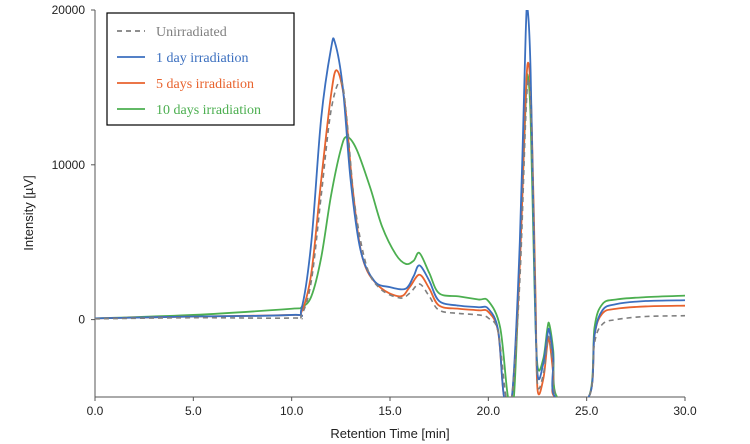 The width and height of the screenshot is (750, 444). What do you see at coordinates (69, 165) in the screenshot?
I see `y-tick-label: 10000` at bounding box center [69, 165].